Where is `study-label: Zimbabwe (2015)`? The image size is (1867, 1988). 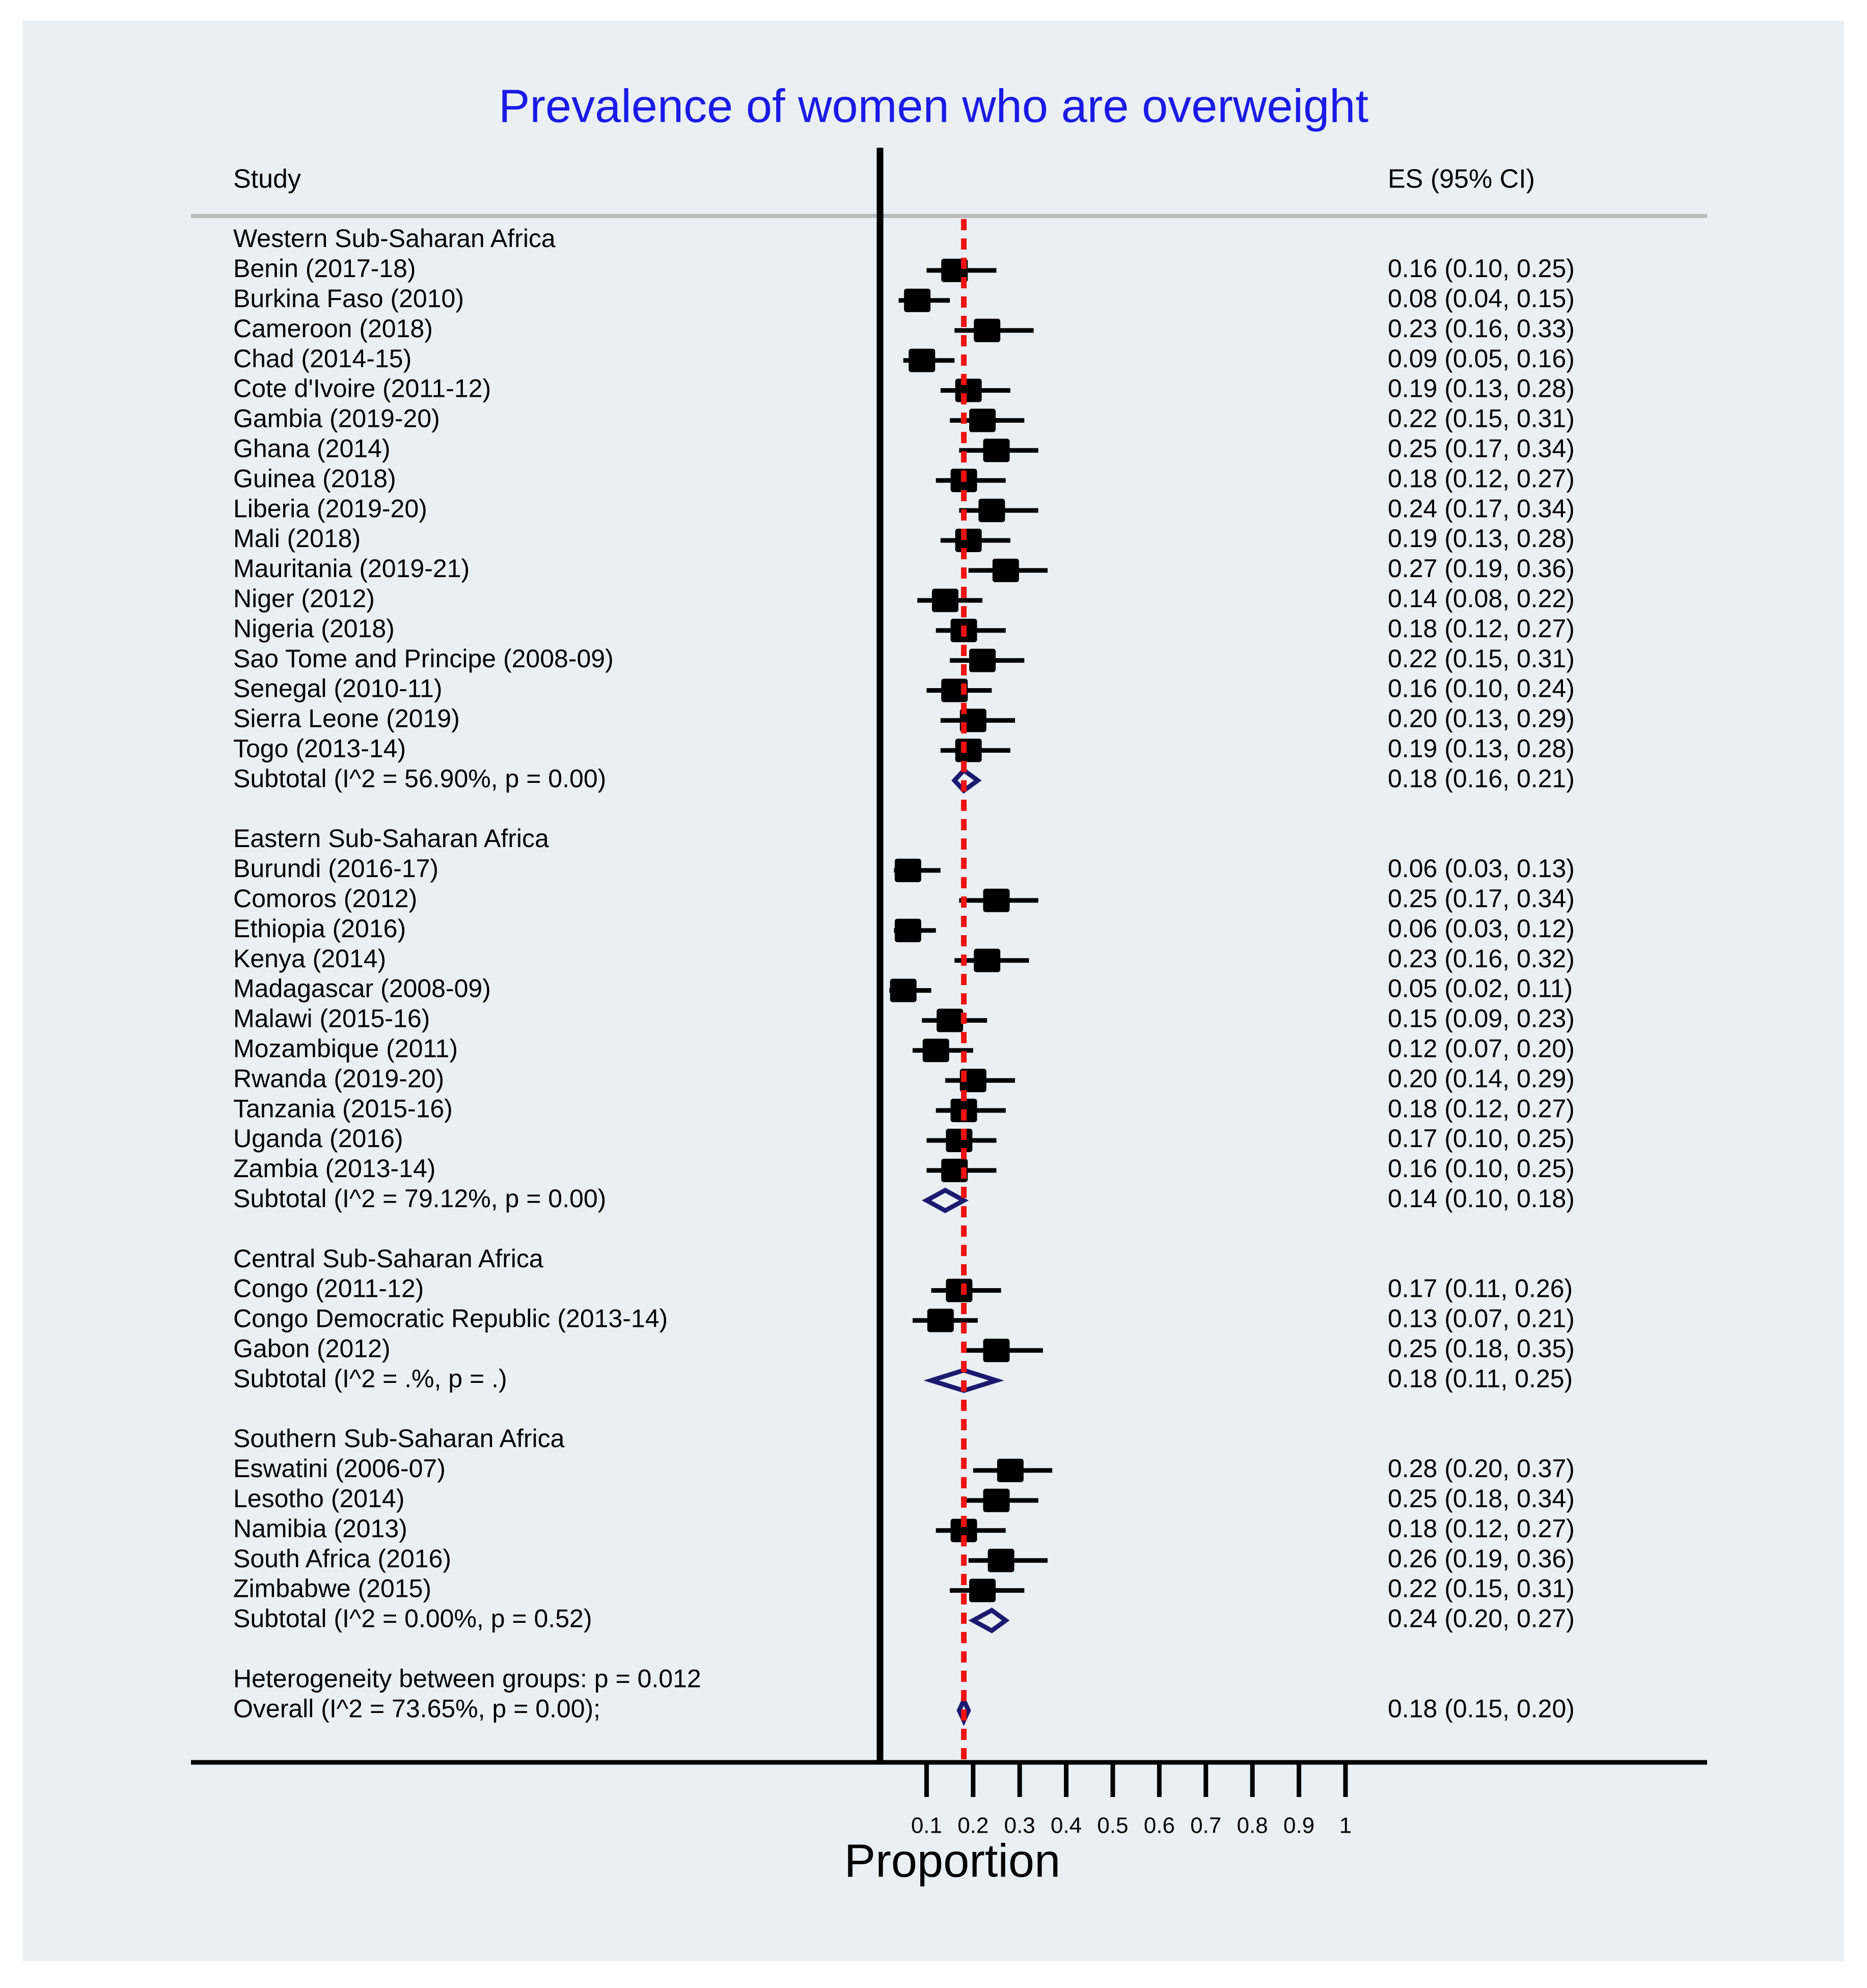
study-label: Zimbabwe (2015) is located at coordinates (332, 1588).